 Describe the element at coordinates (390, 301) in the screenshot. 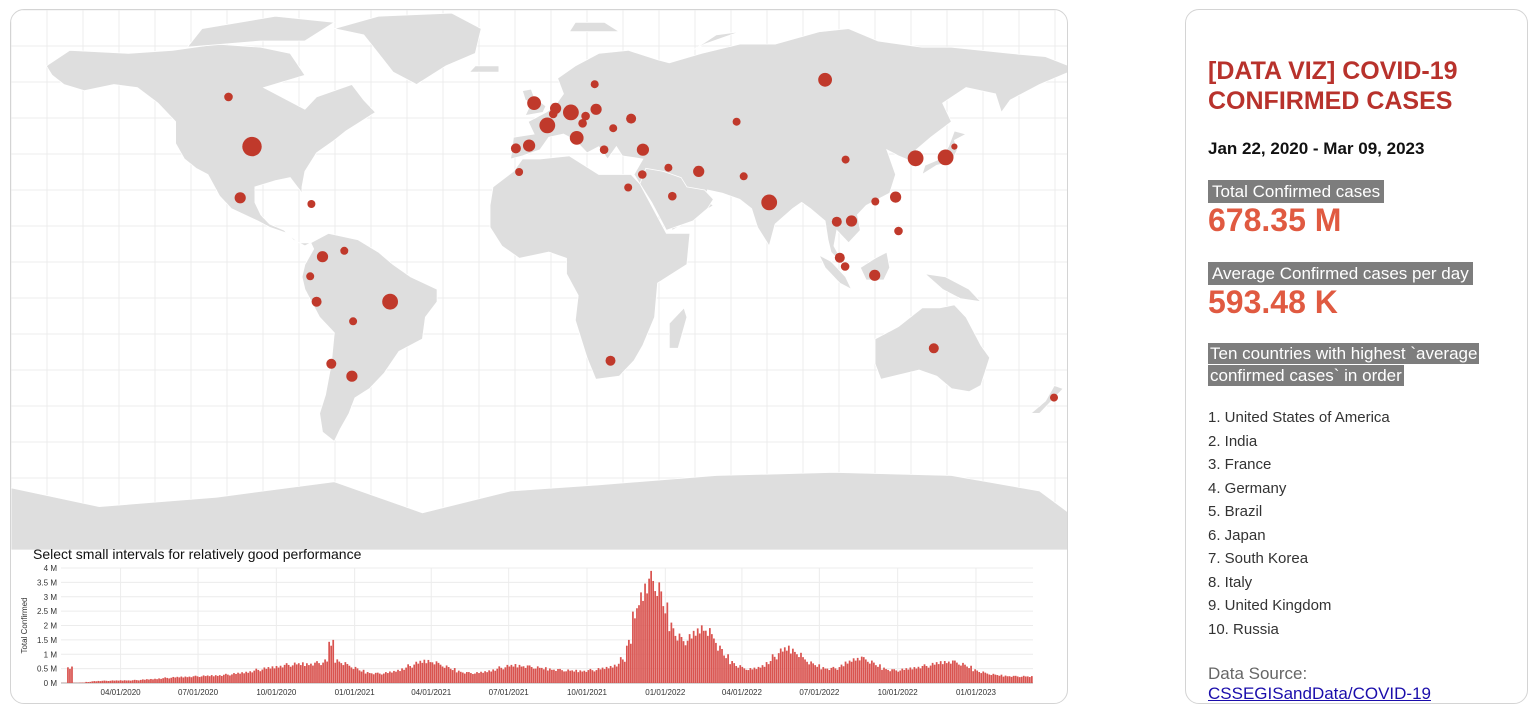

I see `bubble-brazil` at that location.